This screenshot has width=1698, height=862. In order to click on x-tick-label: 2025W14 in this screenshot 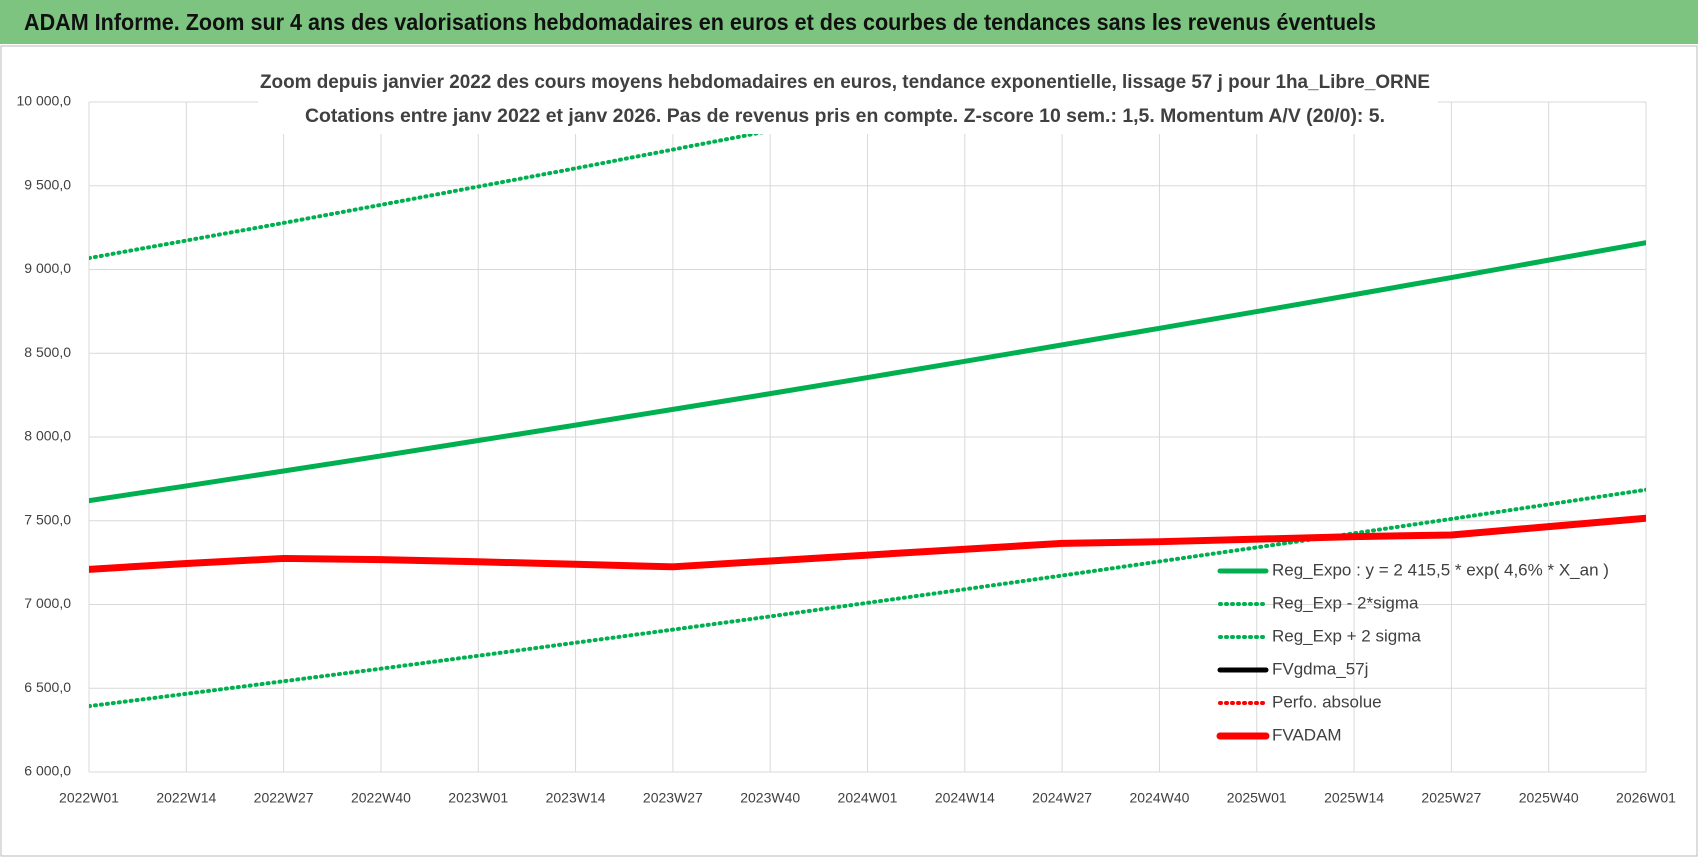, I will do `click(1354, 798)`.